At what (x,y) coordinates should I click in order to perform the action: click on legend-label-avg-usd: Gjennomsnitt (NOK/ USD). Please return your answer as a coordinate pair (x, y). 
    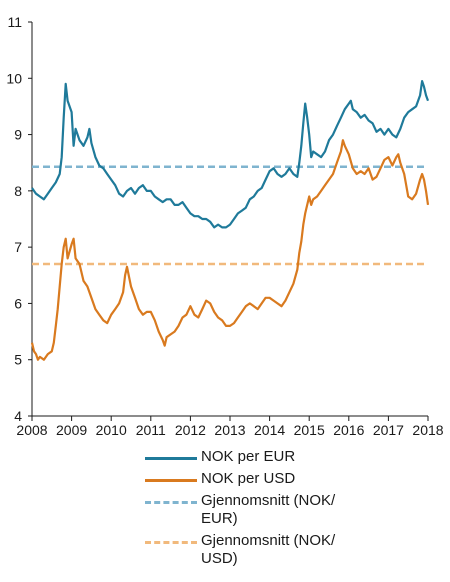
    Looking at the image, I should click on (268, 549).